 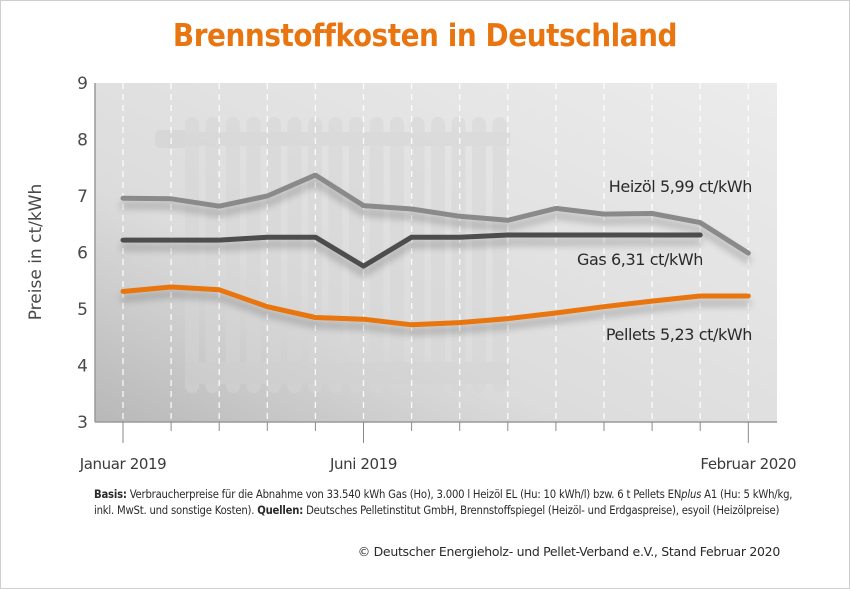 What do you see at coordinates (680, 186) in the screenshot?
I see `series-label-heizöl: Heizöl 5,99 ct/kWh` at bounding box center [680, 186].